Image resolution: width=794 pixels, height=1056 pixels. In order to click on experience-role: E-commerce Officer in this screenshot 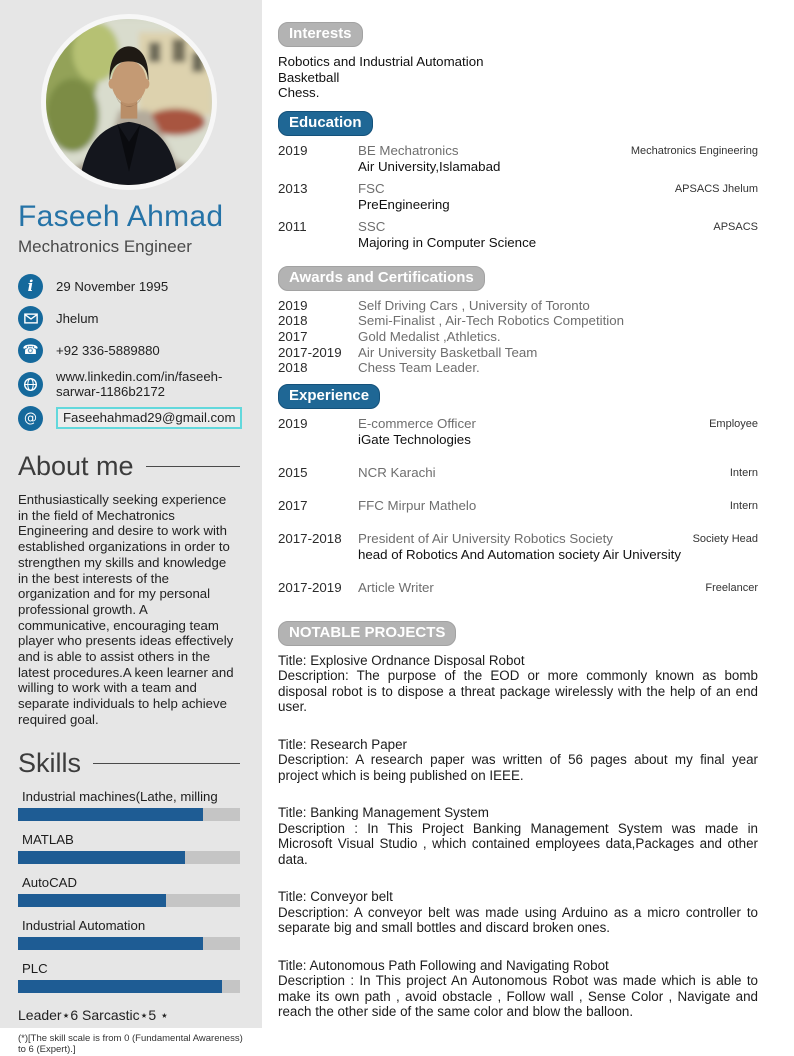, I will do `click(417, 423)`.